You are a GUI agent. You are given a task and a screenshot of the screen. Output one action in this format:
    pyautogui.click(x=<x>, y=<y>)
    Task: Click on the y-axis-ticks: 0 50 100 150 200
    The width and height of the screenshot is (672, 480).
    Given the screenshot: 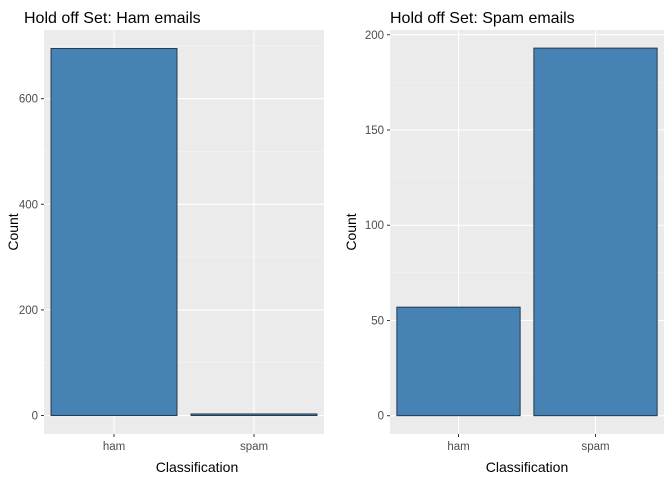 What is the action you would take?
    pyautogui.click(x=377, y=226)
    